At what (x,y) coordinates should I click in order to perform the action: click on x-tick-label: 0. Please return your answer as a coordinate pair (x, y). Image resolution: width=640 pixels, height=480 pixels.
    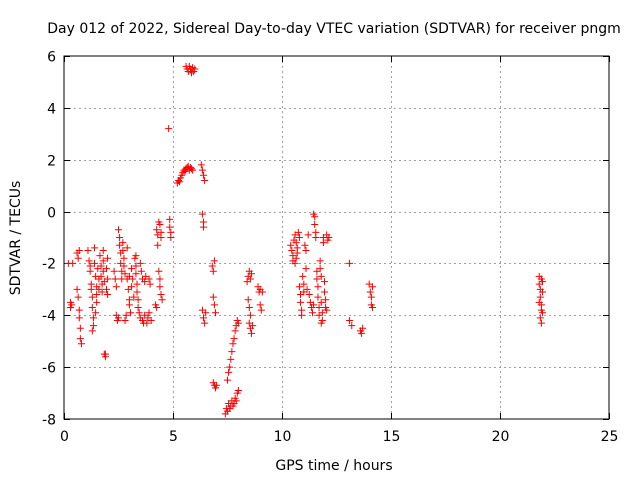
    Looking at the image, I should click on (64, 437).